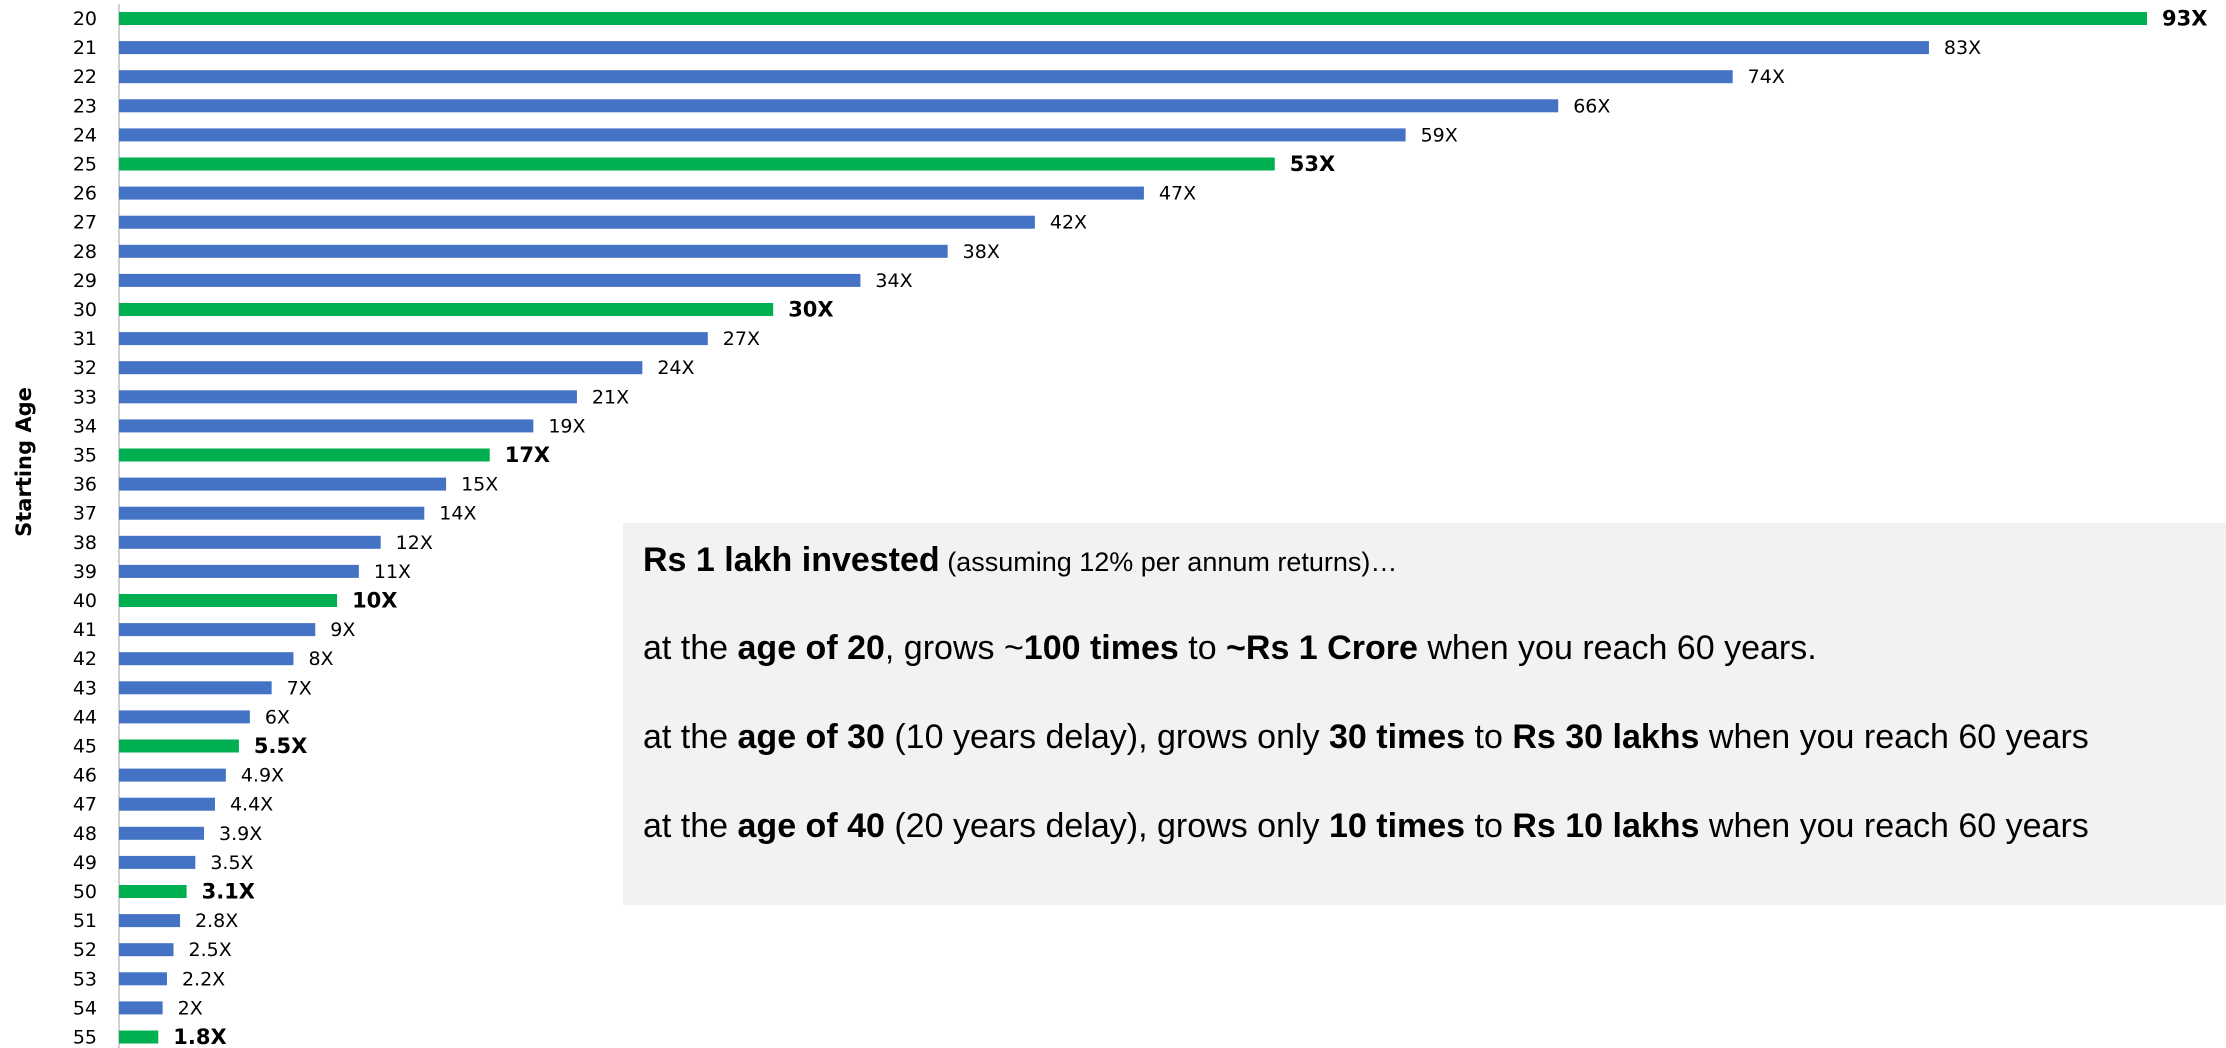 The height and width of the screenshot is (1048, 2226). Describe the element at coordinates (566, 426) in the screenshot. I see `value-label: 19X` at that location.